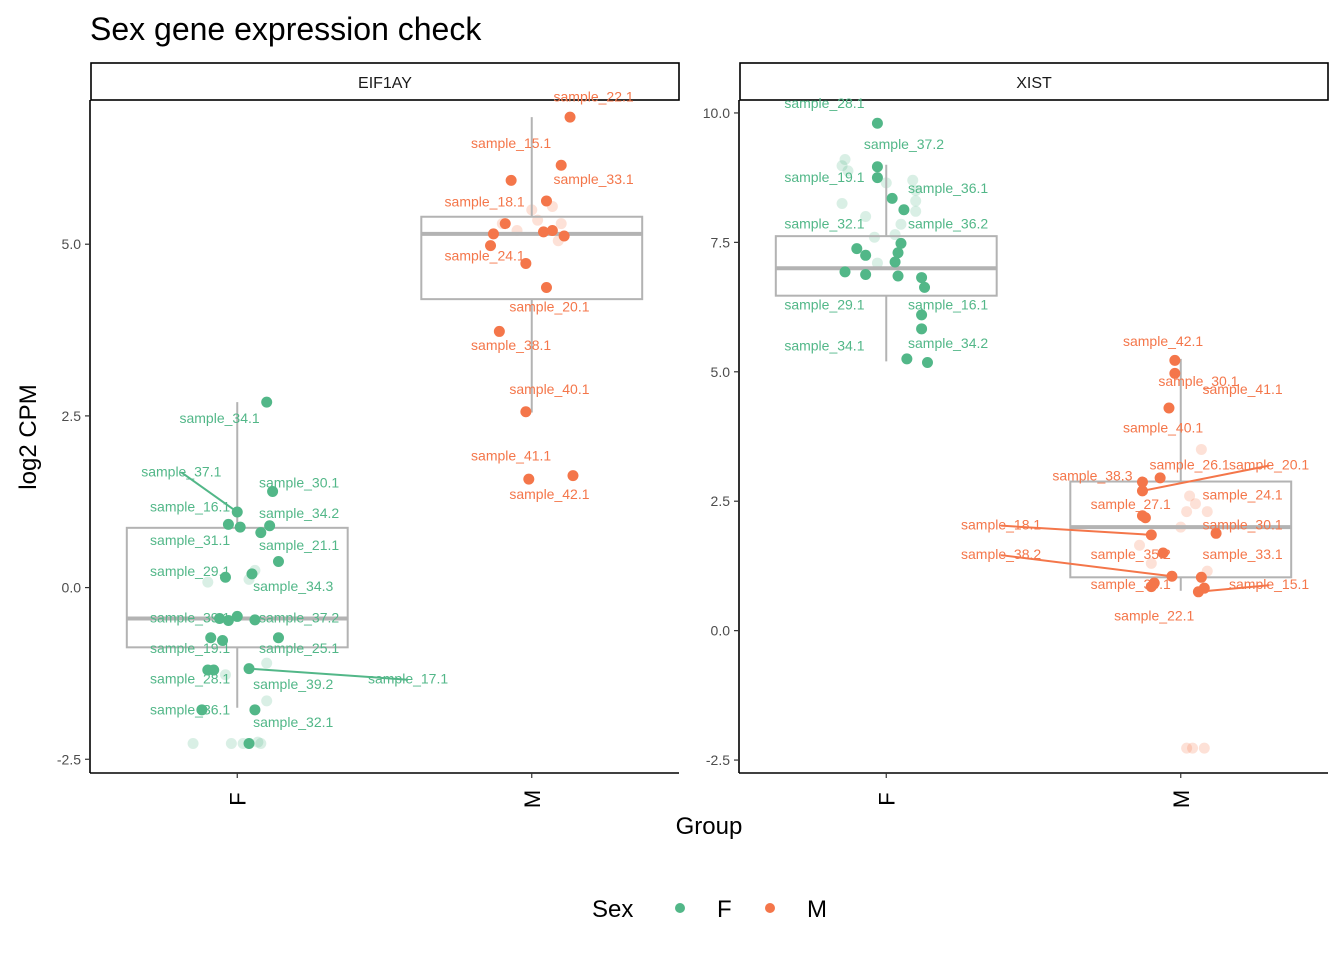 The height and width of the screenshot is (960, 1344). Describe the element at coordinates (190, 648) in the screenshot. I see `point-label: sample_19.1` at that location.